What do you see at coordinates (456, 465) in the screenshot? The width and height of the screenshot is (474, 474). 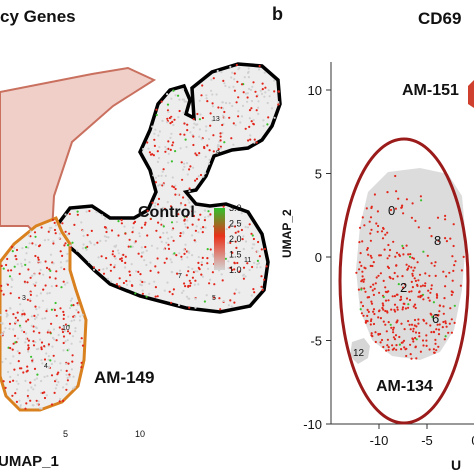 I see `b-xlabel: U` at bounding box center [456, 465].